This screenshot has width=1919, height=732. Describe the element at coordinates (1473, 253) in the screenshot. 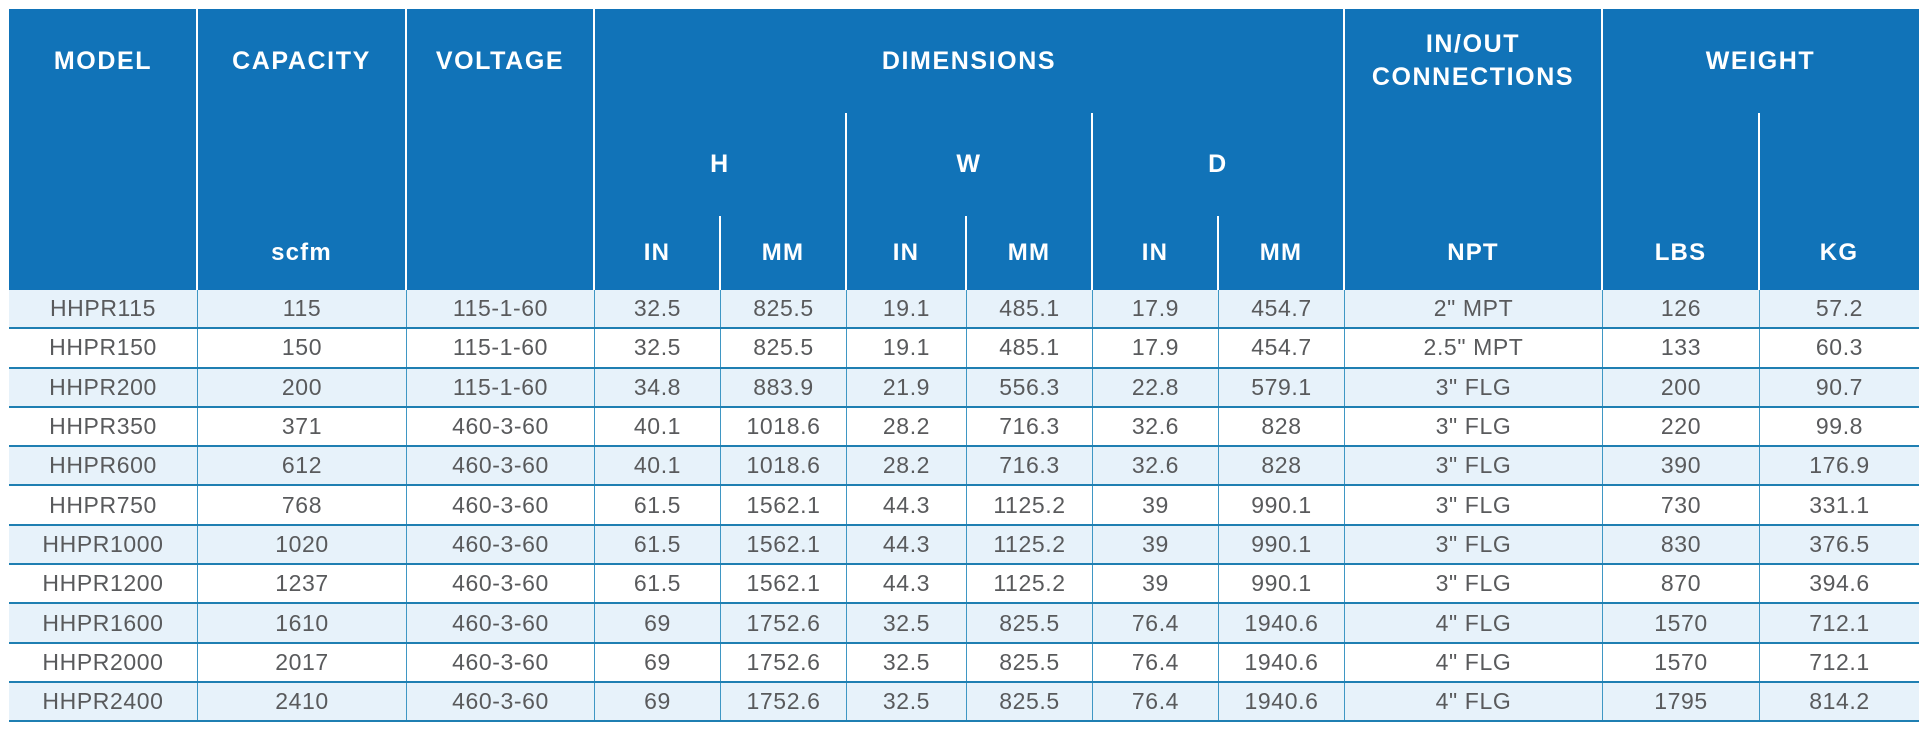

I see `unit-header-npt: NPT` at that location.